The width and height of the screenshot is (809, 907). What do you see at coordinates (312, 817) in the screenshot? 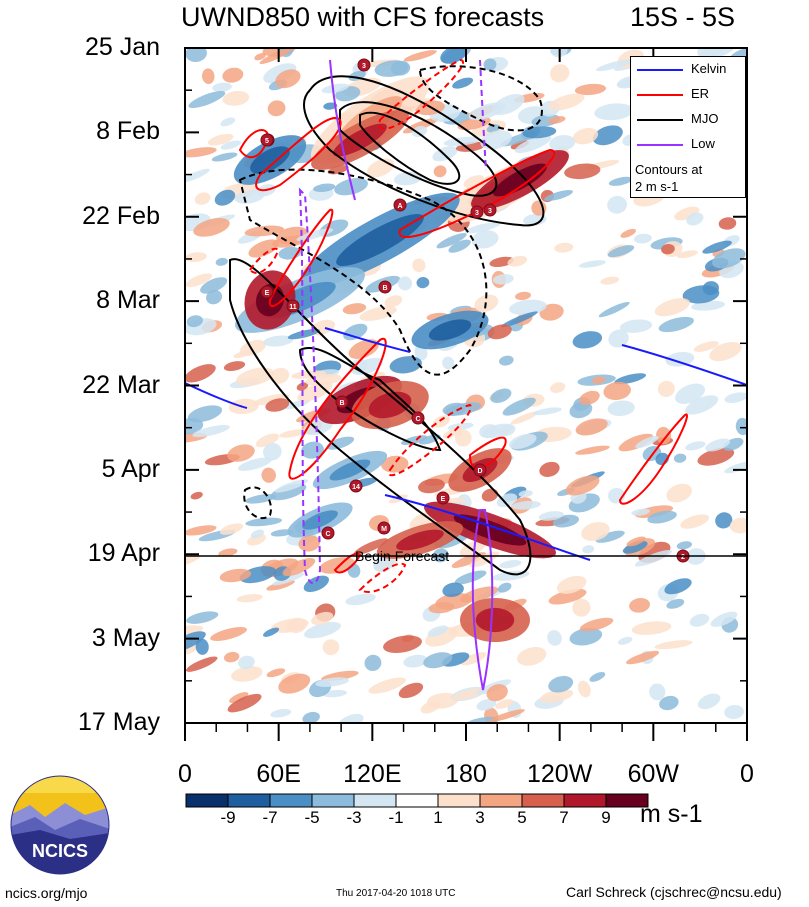
I see `colorbar-tick-label: -5` at bounding box center [312, 817].